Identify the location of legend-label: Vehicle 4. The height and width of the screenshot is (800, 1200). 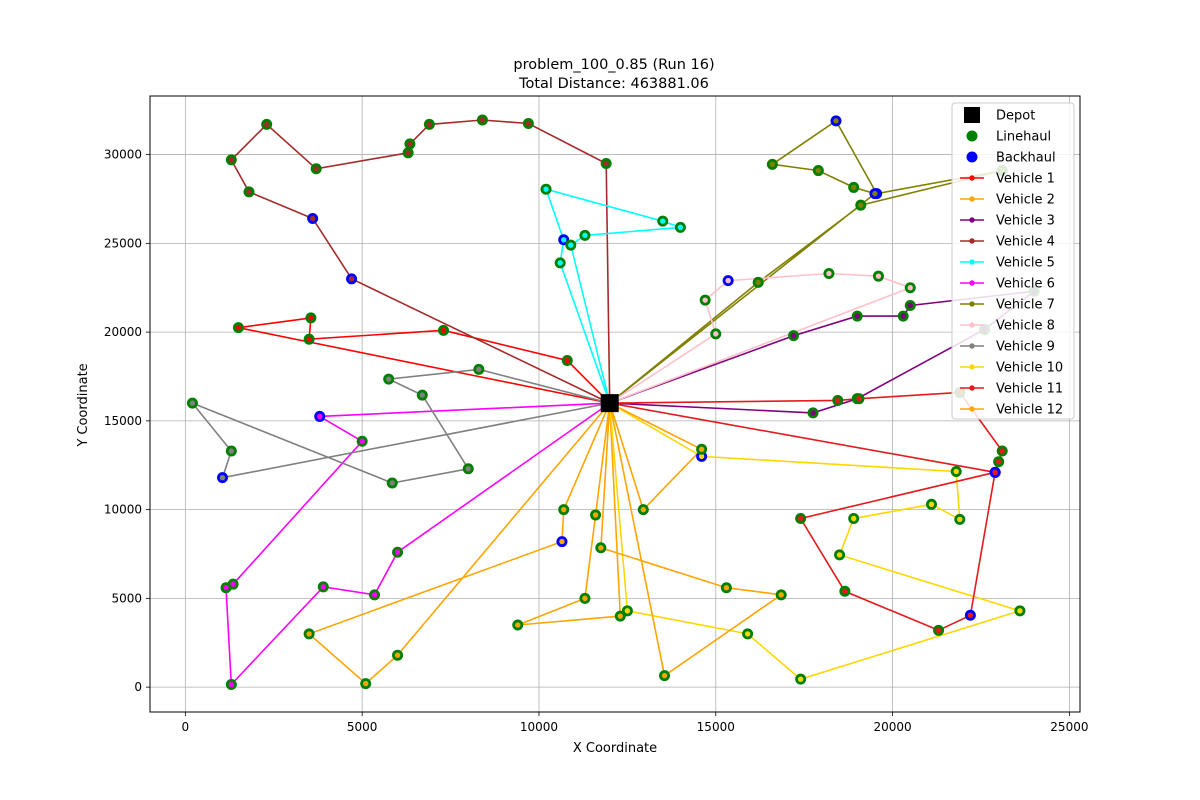
(1025, 242).